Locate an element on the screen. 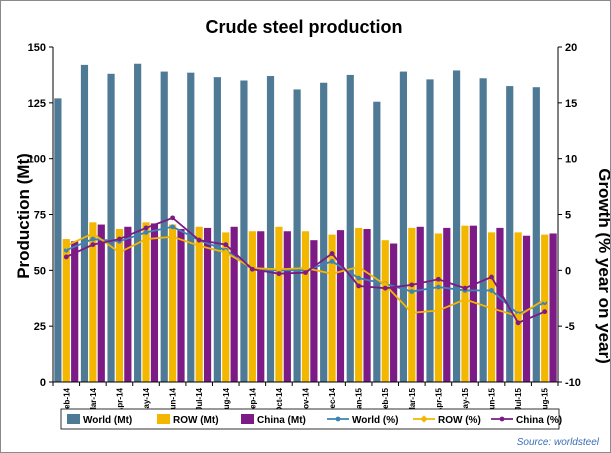 This screenshot has width=611, height=453. y-tick-label: 150 is located at coordinates (37, 48).